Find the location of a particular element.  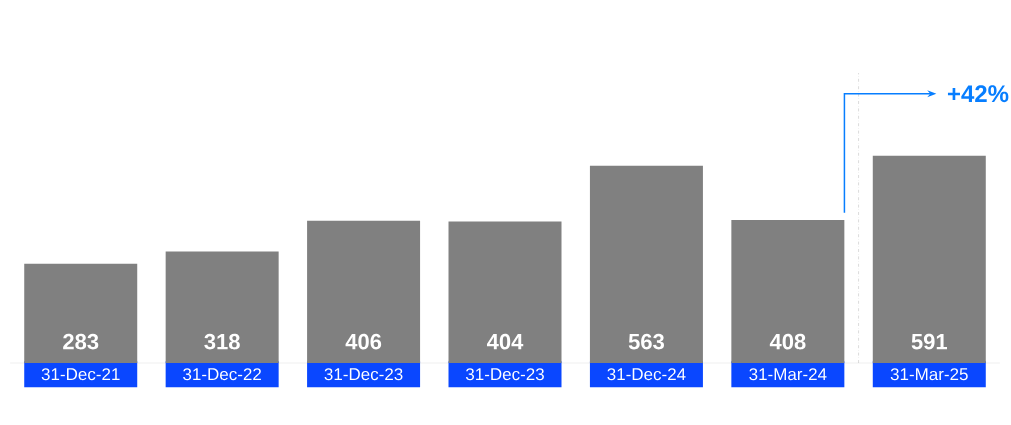

data-label: 563 is located at coordinates (646, 341).